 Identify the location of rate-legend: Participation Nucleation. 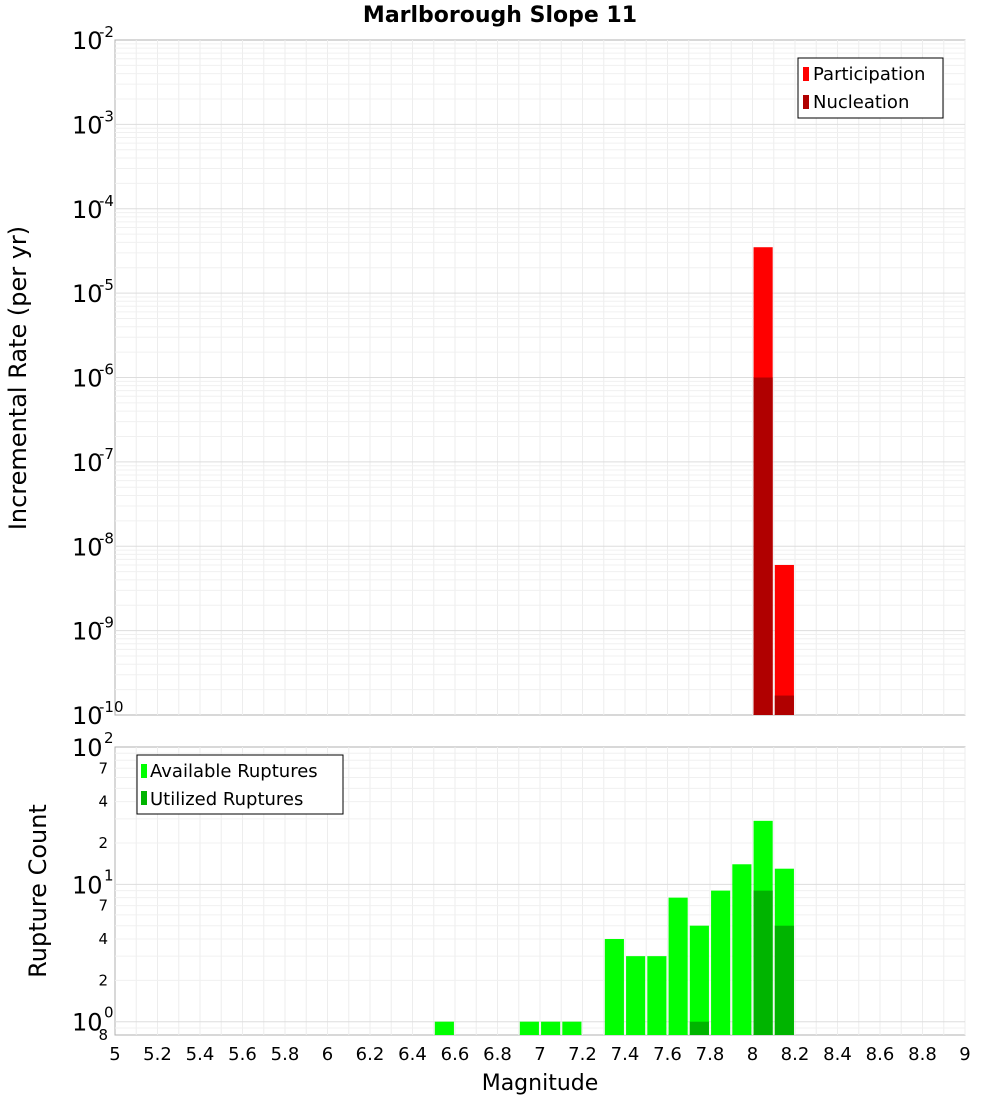
(870, 88).